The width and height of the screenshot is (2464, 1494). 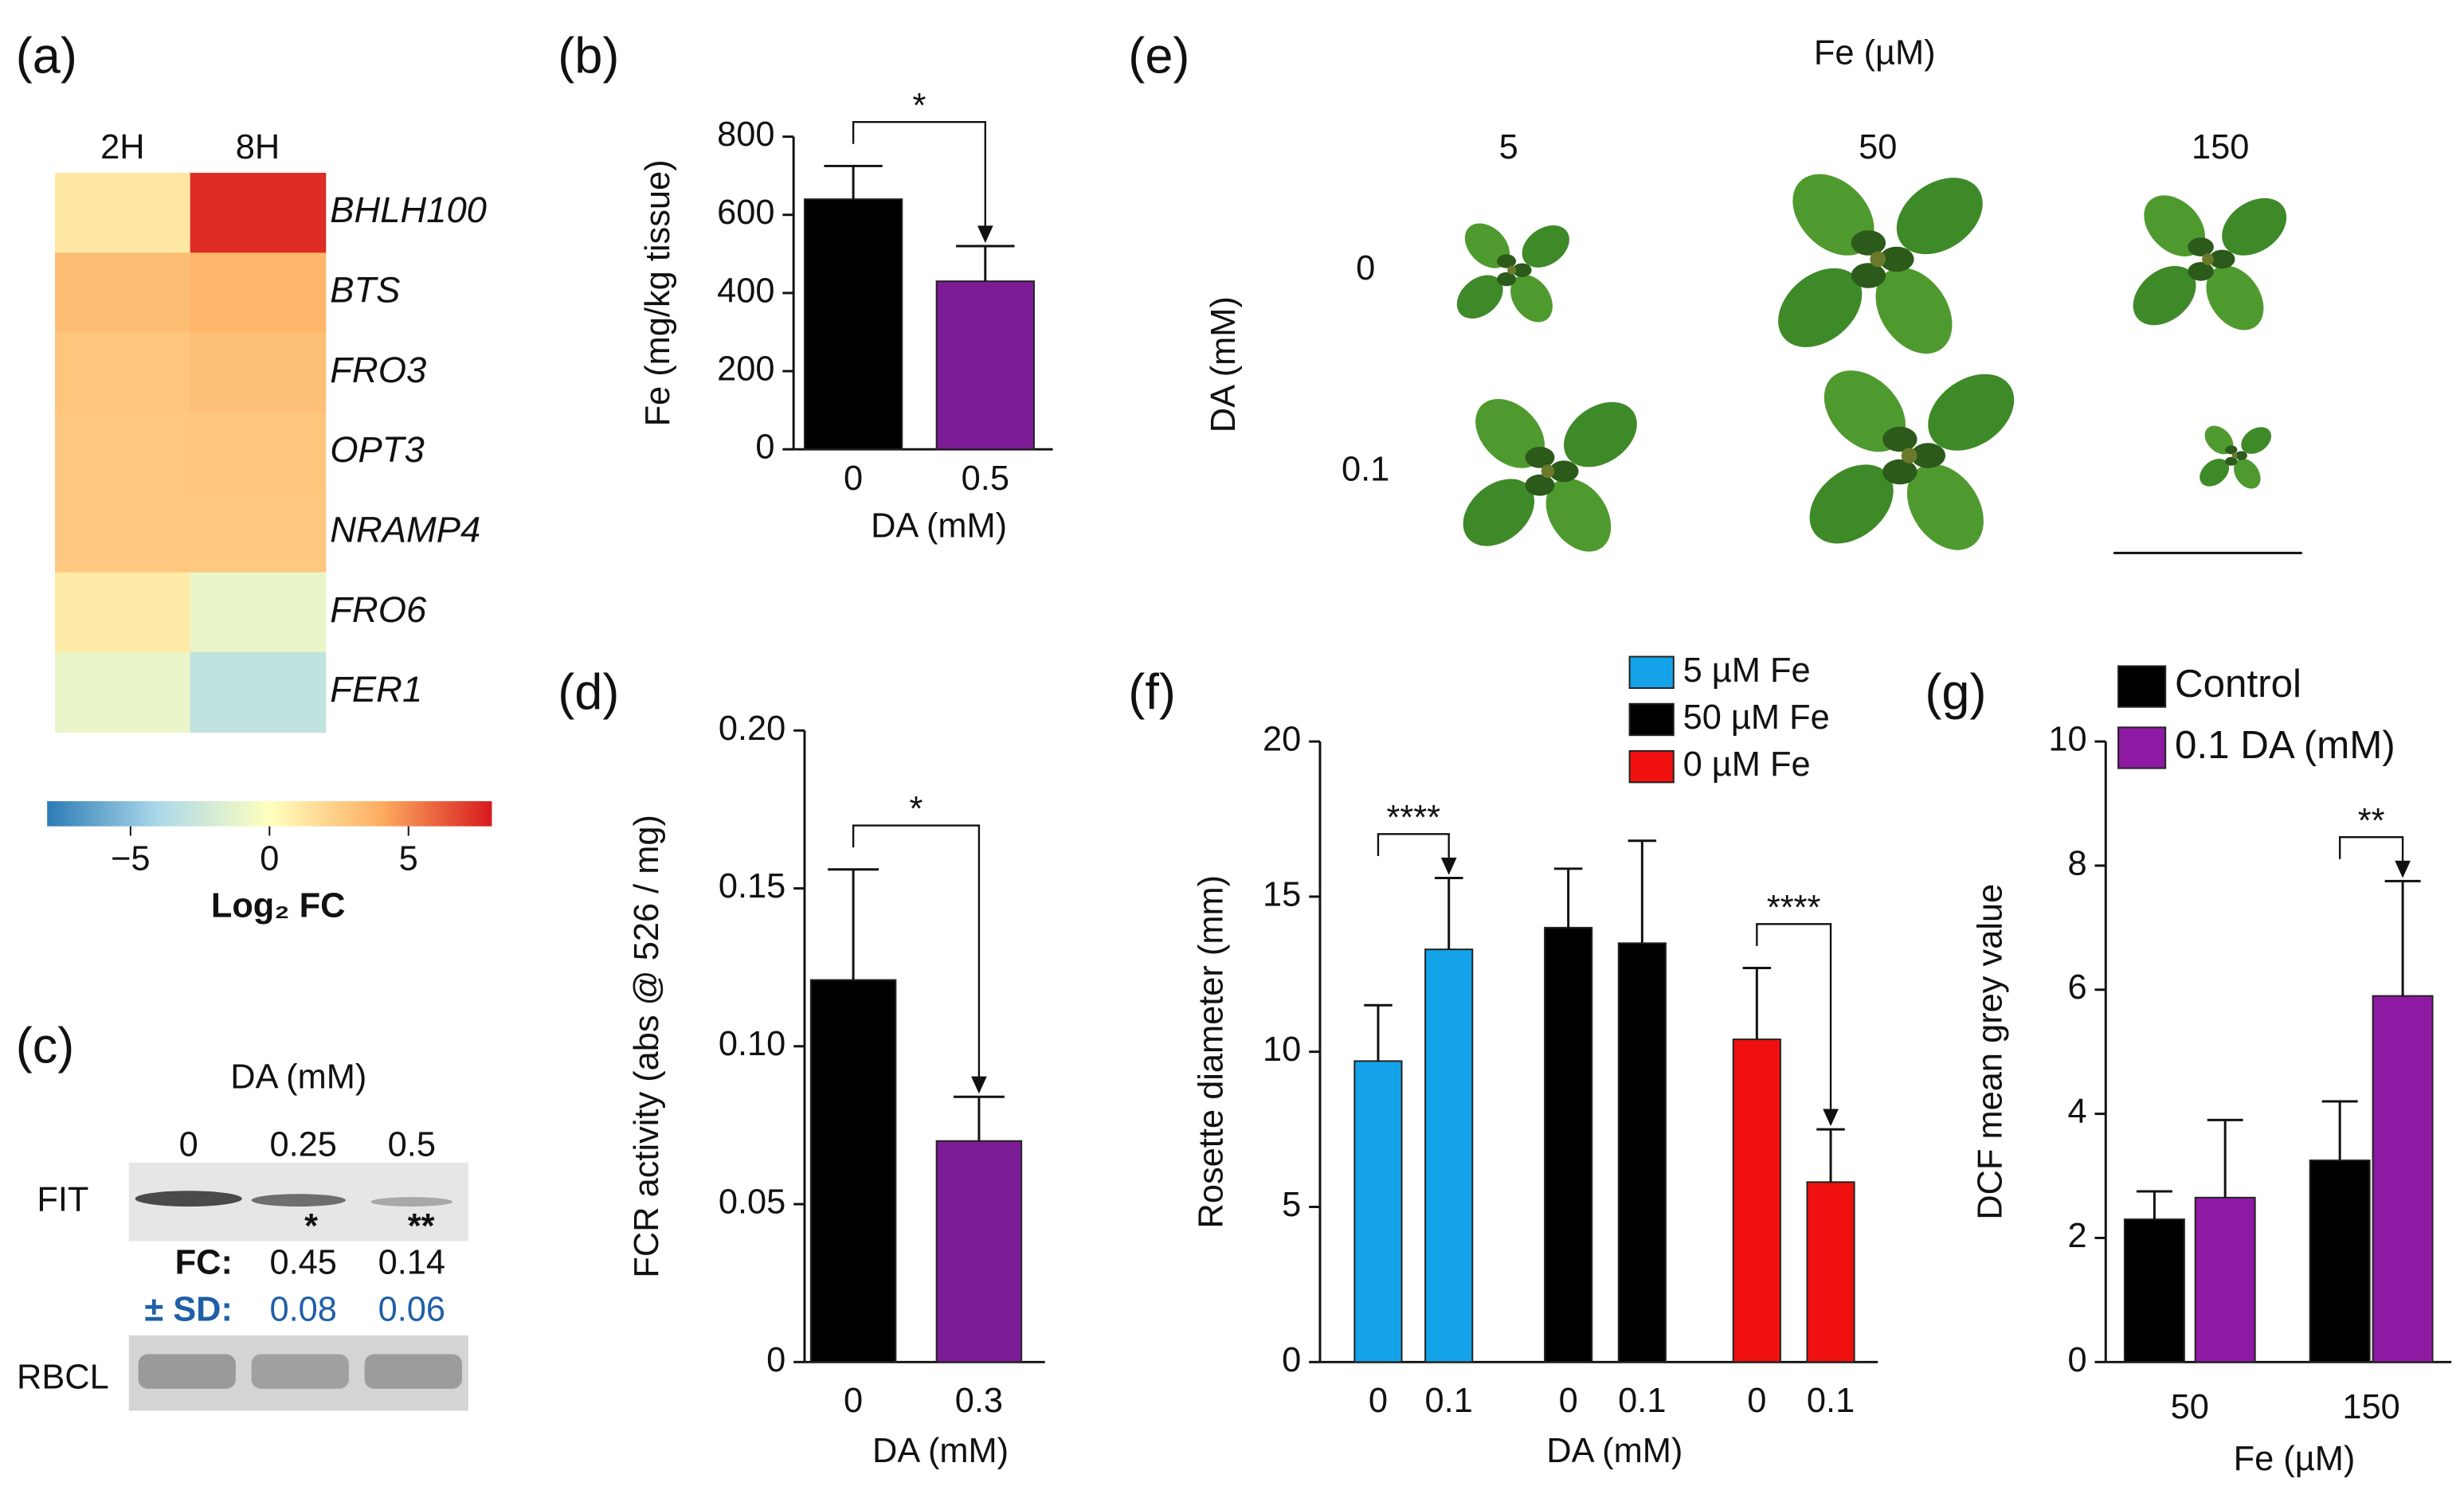 What do you see at coordinates (2234, 456) in the screenshot?
I see `plant-center` at bounding box center [2234, 456].